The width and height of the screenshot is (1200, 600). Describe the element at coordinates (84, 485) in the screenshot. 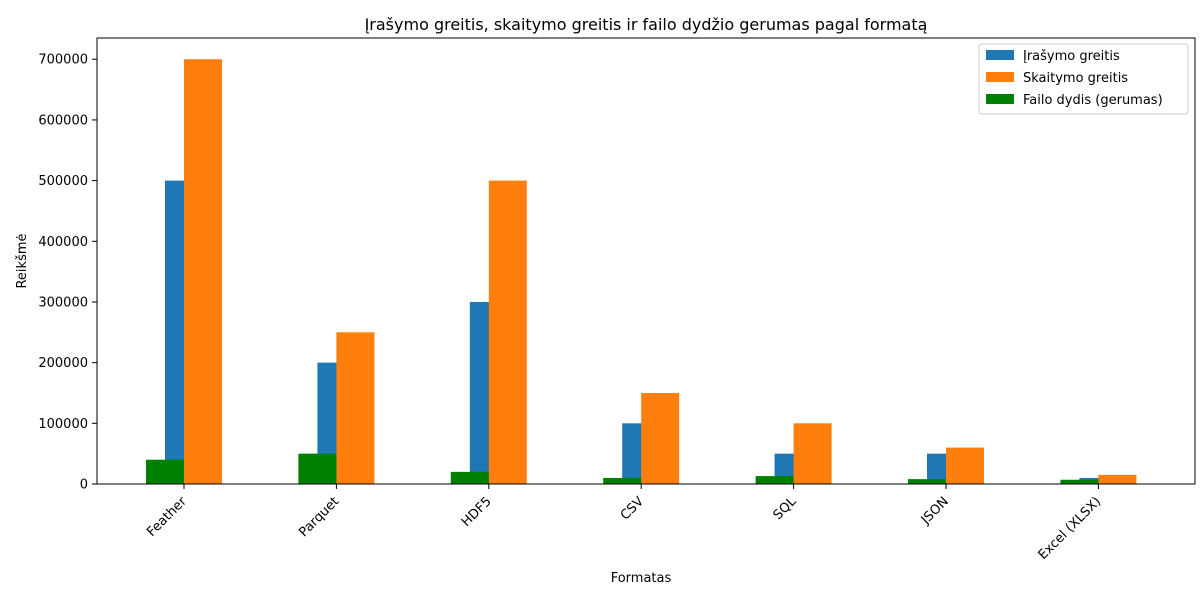

I see `y-tick-label: 0` at that location.